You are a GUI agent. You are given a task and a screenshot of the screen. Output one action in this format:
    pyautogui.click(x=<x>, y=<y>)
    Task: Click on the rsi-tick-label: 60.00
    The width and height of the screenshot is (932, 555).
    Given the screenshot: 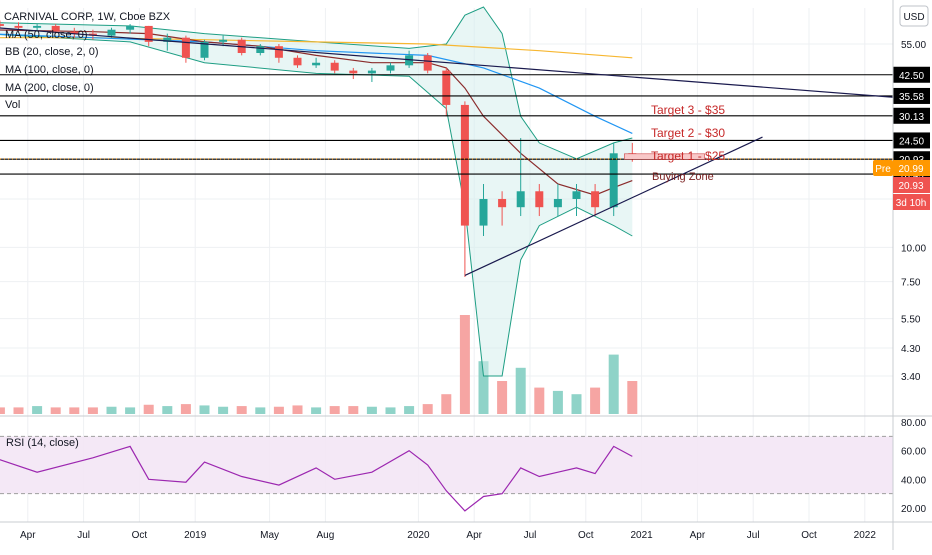 What is the action you would take?
    pyautogui.click(x=913, y=452)
    